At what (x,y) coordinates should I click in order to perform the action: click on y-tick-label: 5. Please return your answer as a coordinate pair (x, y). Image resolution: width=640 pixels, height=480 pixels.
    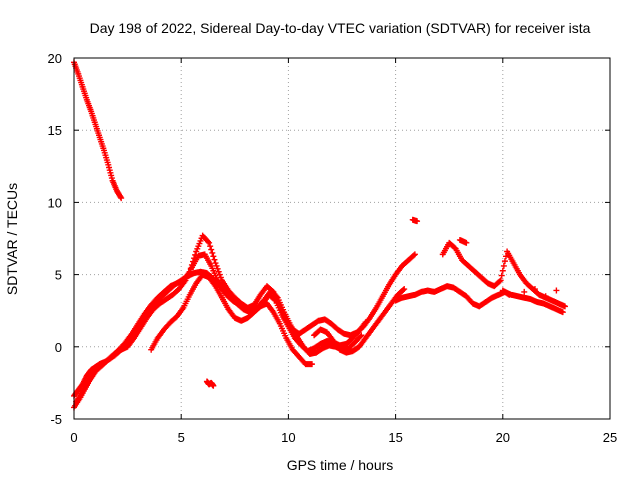
    Looking at the image, I should click on (58, 275).